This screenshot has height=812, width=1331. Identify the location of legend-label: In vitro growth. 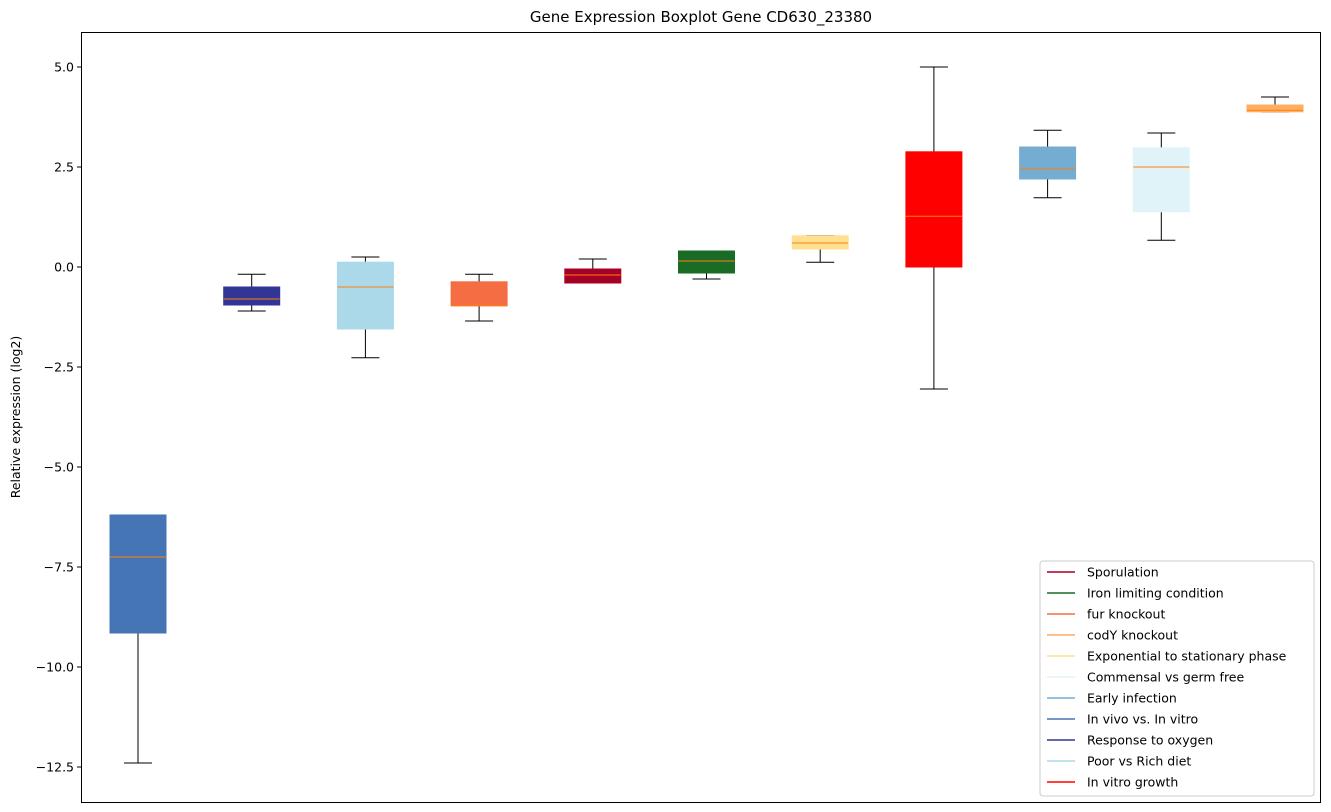
(1132, 782).